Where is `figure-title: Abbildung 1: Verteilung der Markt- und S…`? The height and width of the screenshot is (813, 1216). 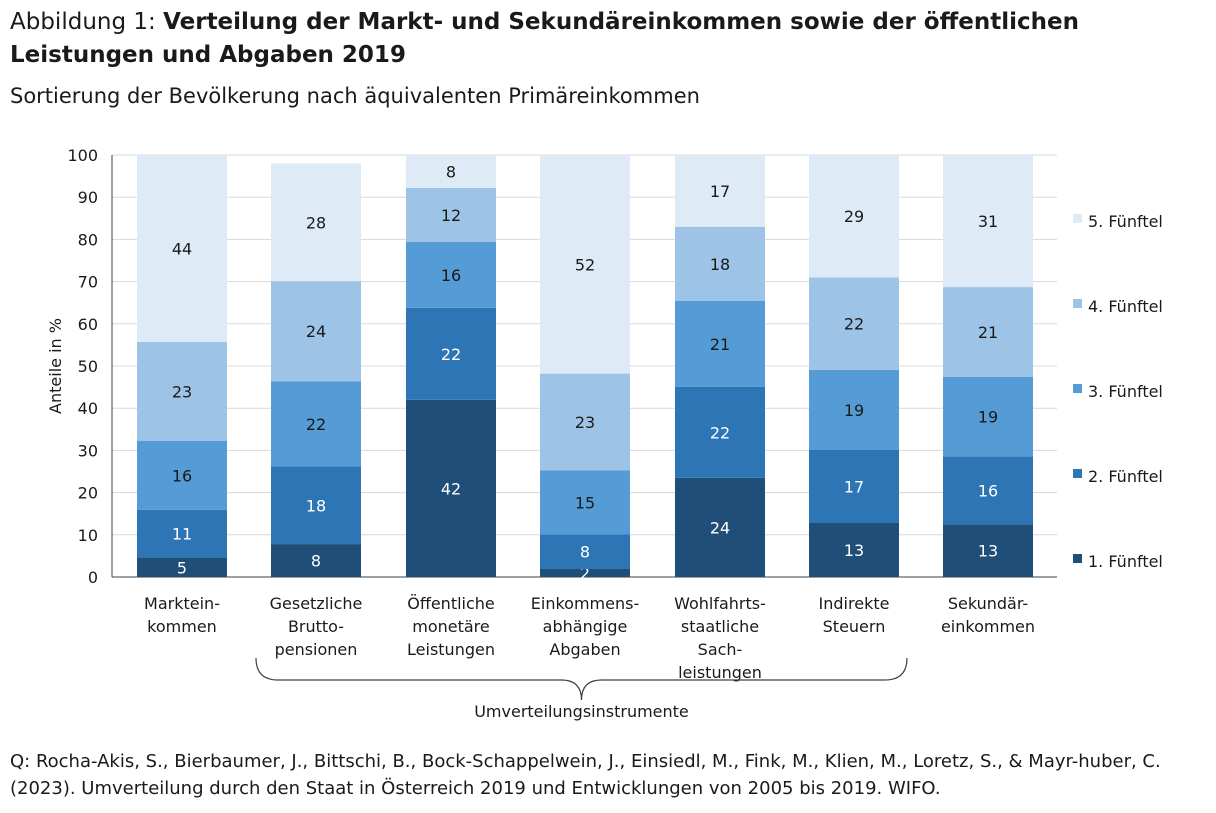
figure-title: Abbildung 1: Verteilung der Markt- und S… is located at coordinates (605, 39).